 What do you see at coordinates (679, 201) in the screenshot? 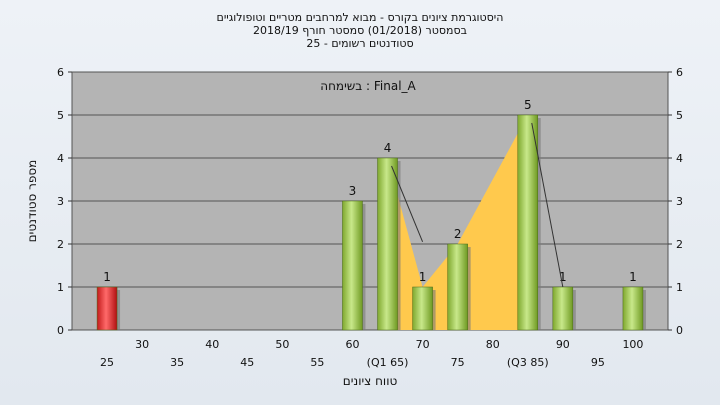
I see `y-tick-label-right: 3` at bounding box center [679, 201].